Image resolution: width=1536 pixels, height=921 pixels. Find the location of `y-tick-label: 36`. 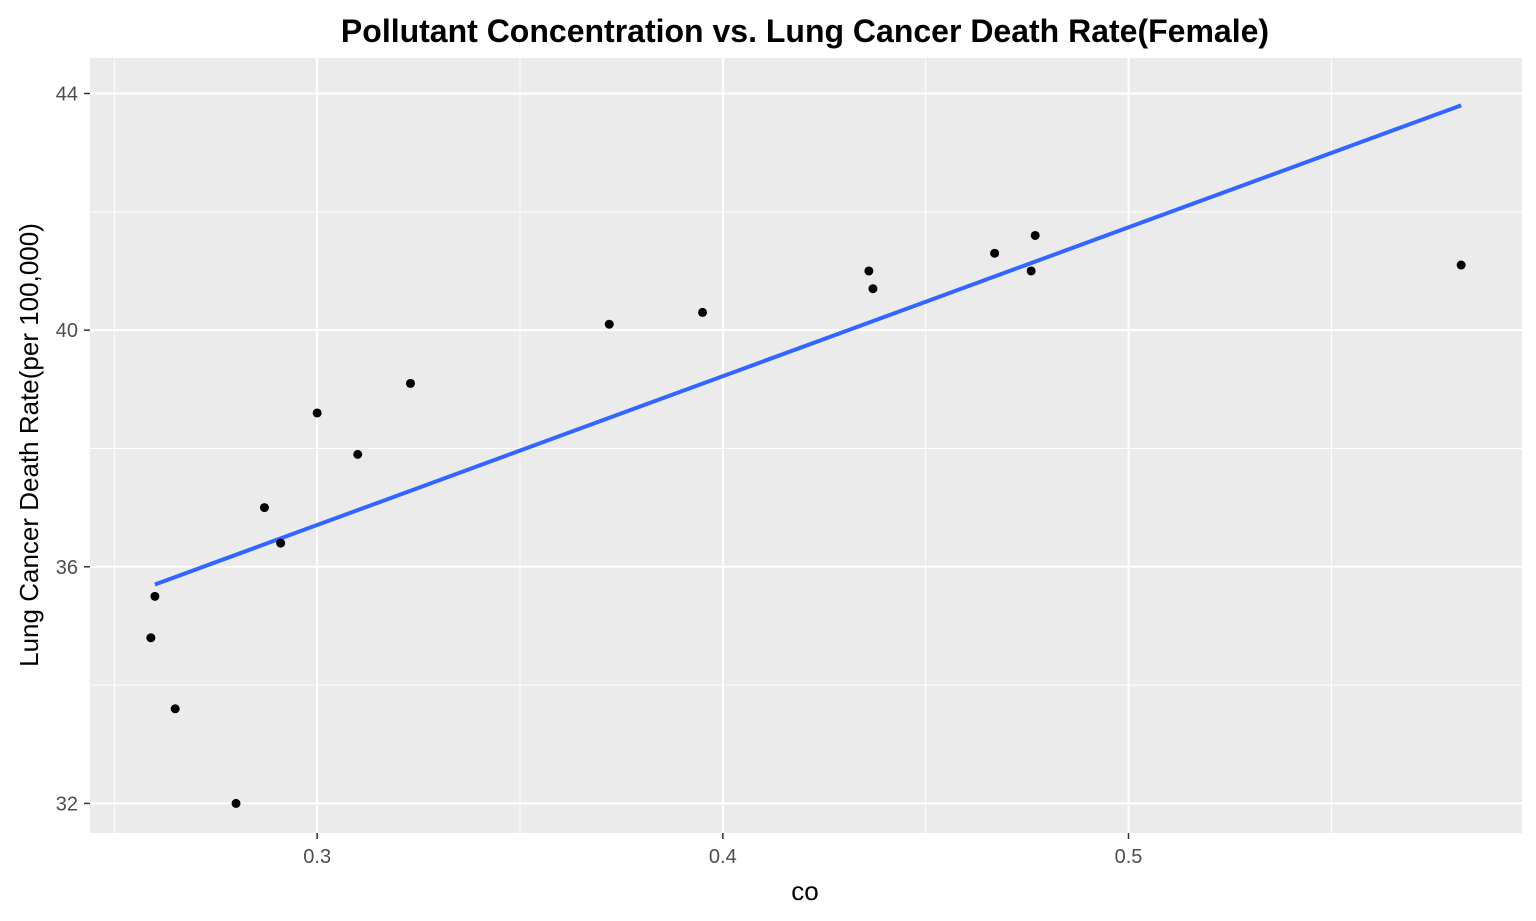

y-tick-label: 36 is located at coordinates (67, 568).